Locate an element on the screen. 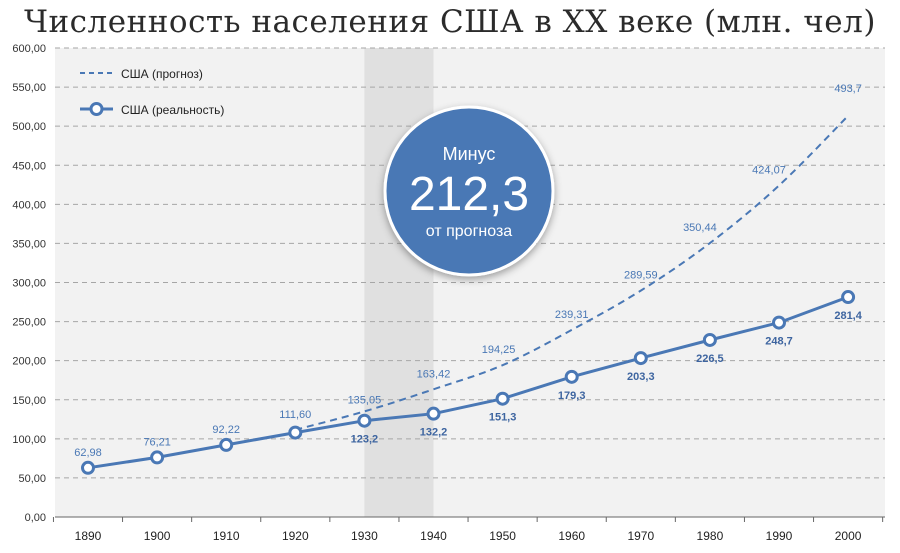  forecast-data-label: 424,07 is located at coordinates (769, 171).